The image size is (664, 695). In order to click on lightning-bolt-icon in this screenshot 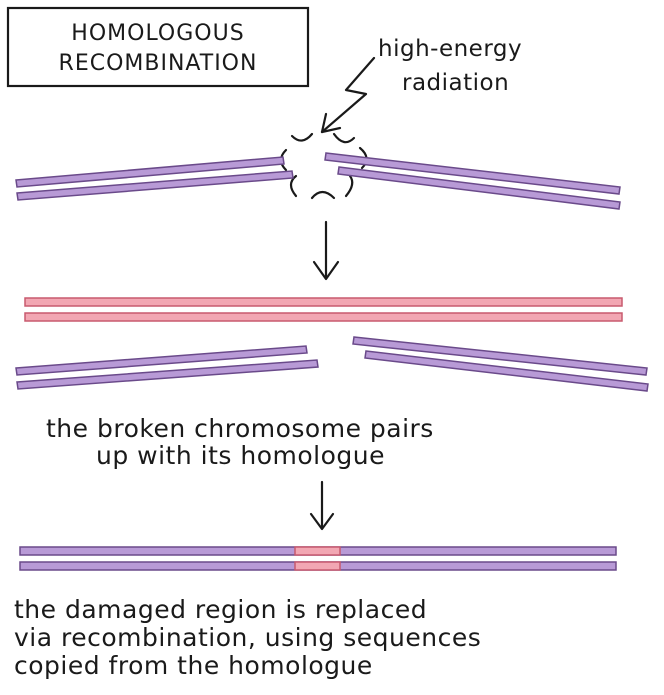, I will do `click(348, 95)`.